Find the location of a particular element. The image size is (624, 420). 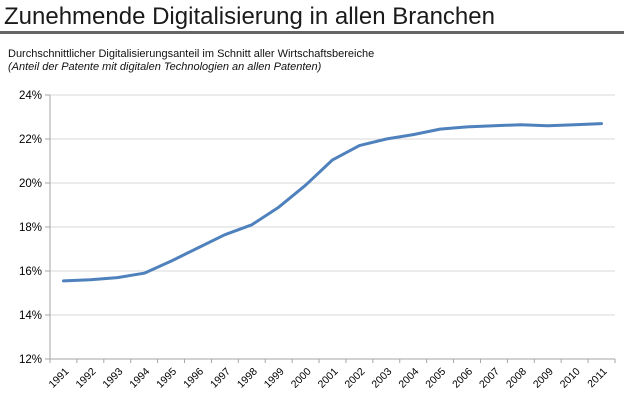

x-axis-label: 1998 is located at coordinates (247, 378).